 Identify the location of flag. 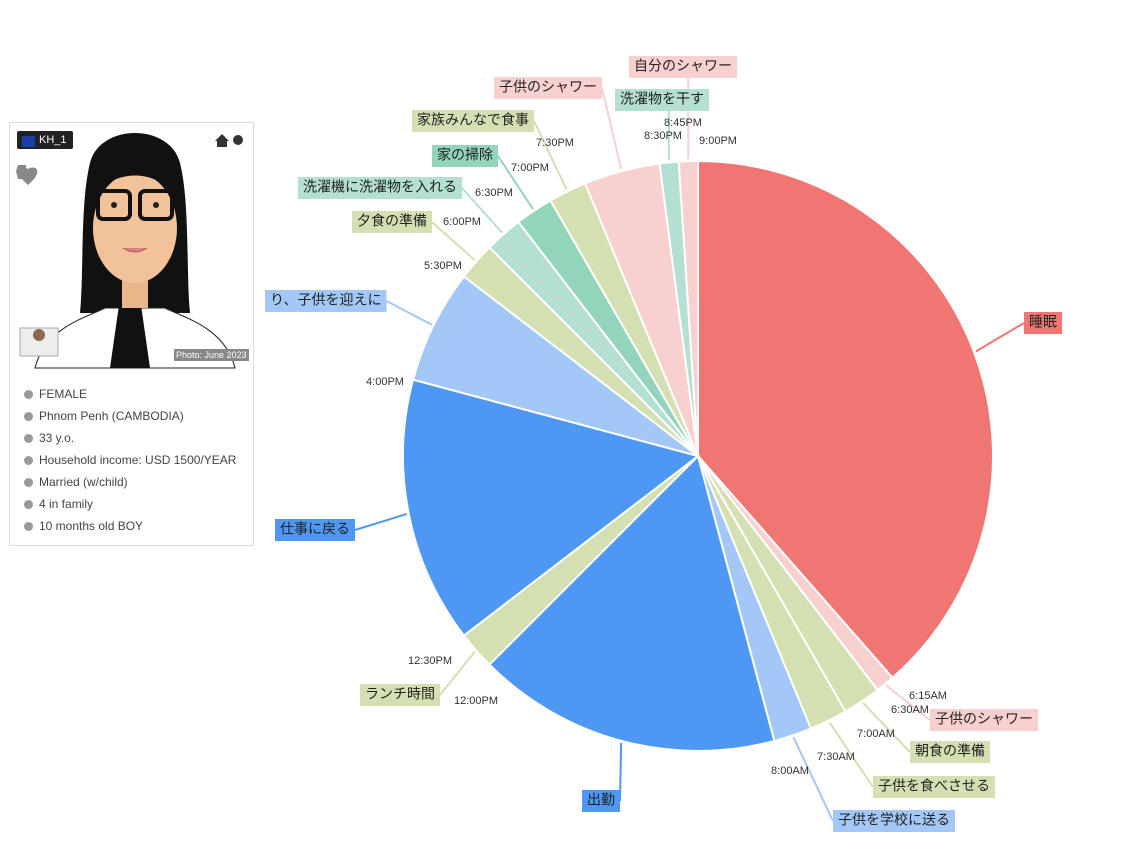
(28, 141).